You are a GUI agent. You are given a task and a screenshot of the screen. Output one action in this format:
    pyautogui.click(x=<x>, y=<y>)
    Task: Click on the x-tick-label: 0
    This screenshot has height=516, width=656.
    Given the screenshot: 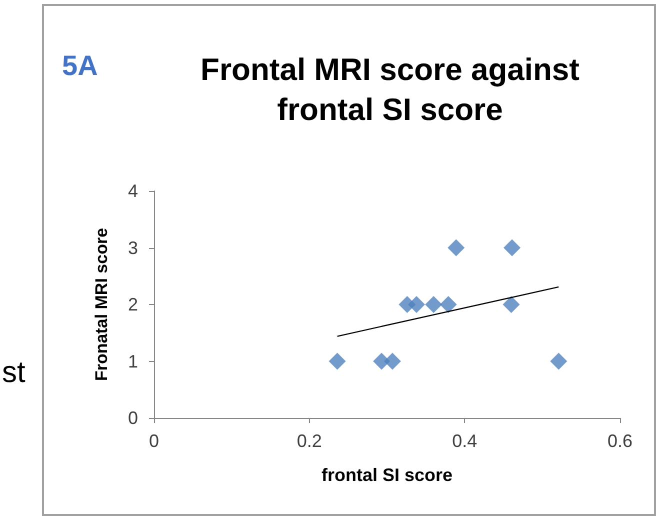 What is the action you would take?
    pyautogui.click(x=154, y=441)
    